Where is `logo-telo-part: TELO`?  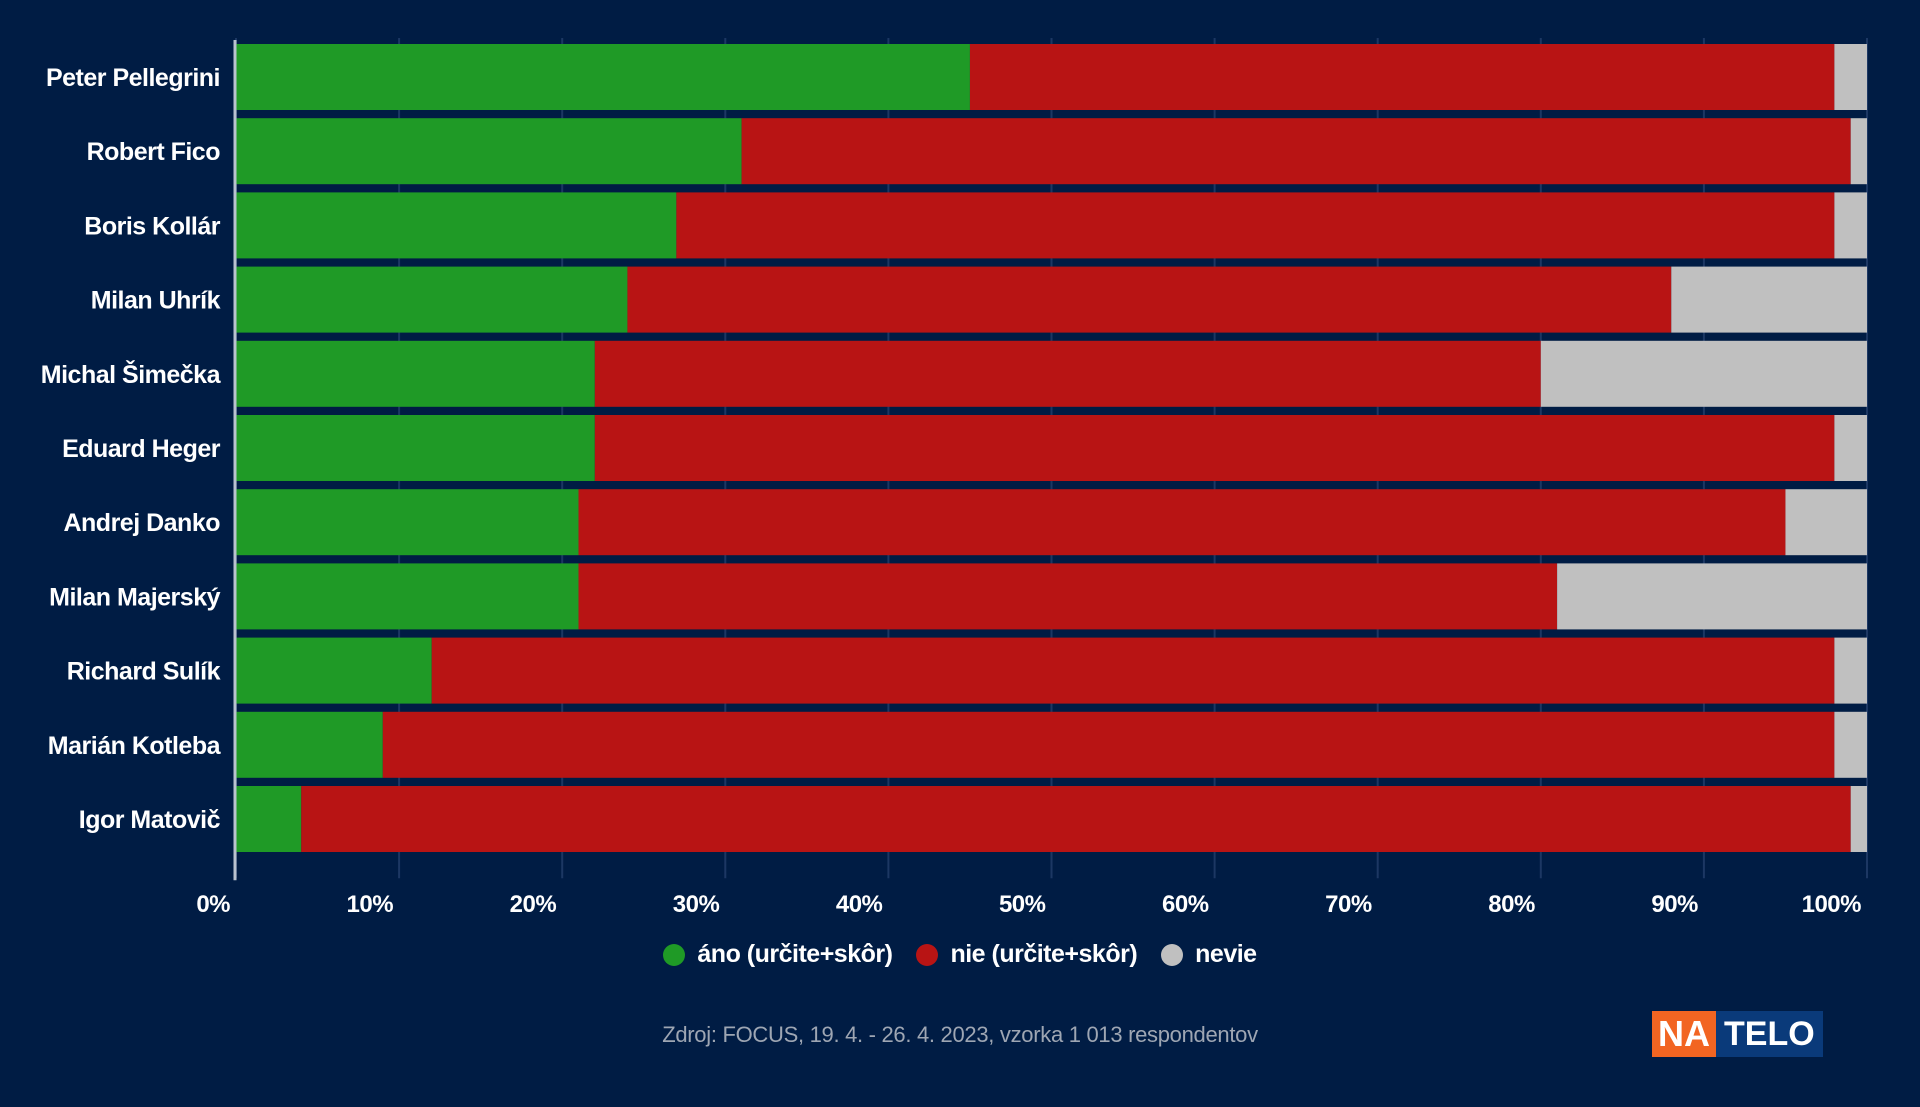 logo-telo-part: TELO is located at coordinates (1769, 1034).